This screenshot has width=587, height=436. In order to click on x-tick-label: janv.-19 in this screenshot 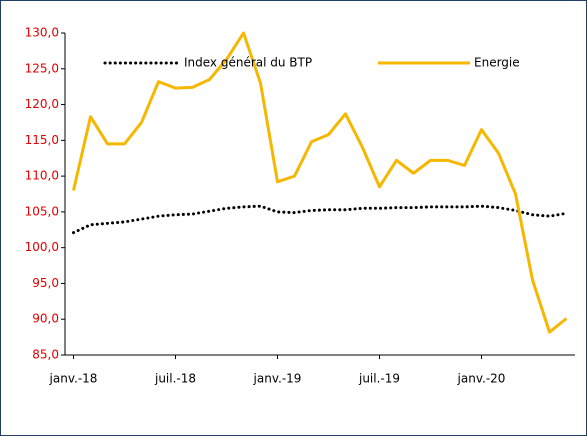, I will do `click(277, 379)`.